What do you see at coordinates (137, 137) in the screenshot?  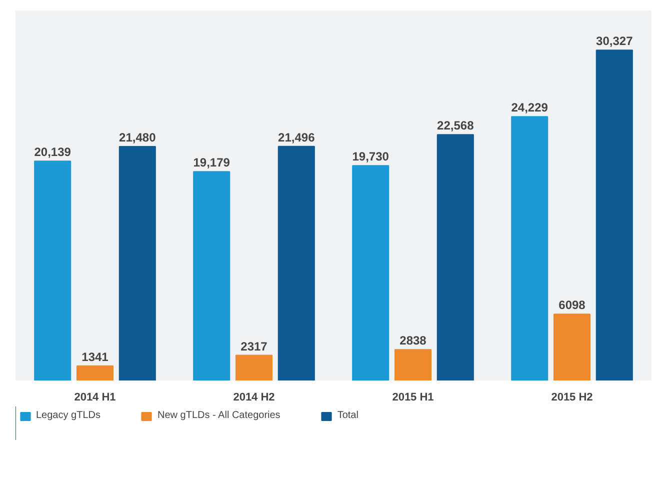 I see `data-label: 21,480` at bounding box center [137, 137].